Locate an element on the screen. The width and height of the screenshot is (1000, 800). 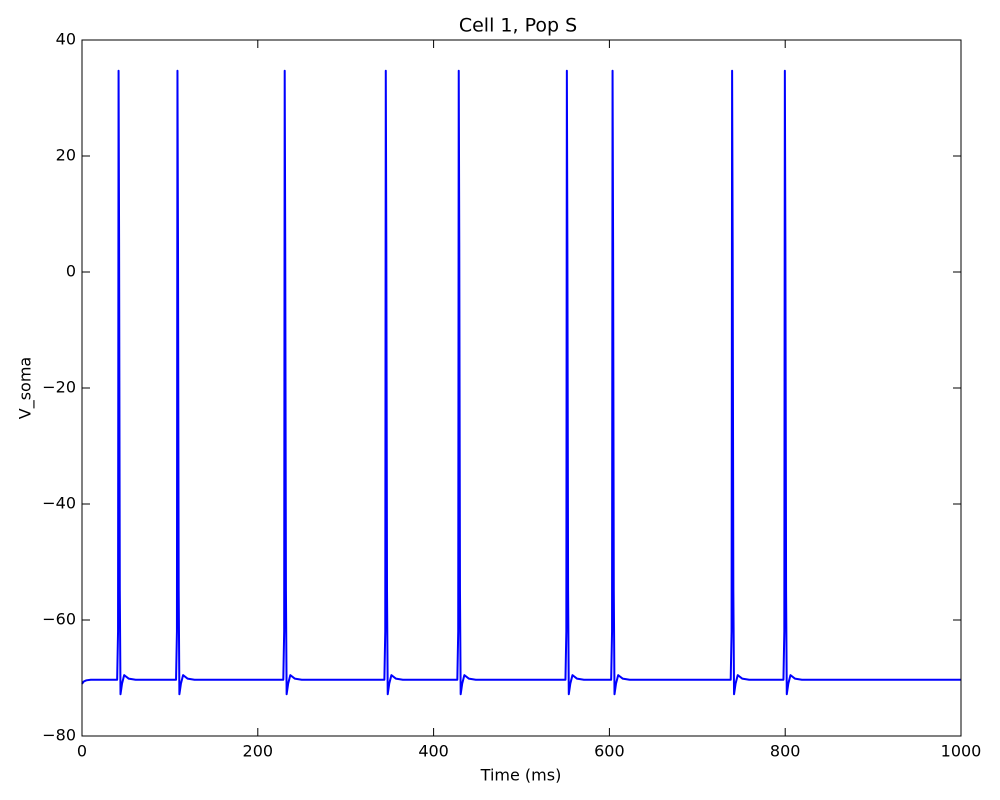
y-axis-label: V_soma is located at coordinates (26, 388).